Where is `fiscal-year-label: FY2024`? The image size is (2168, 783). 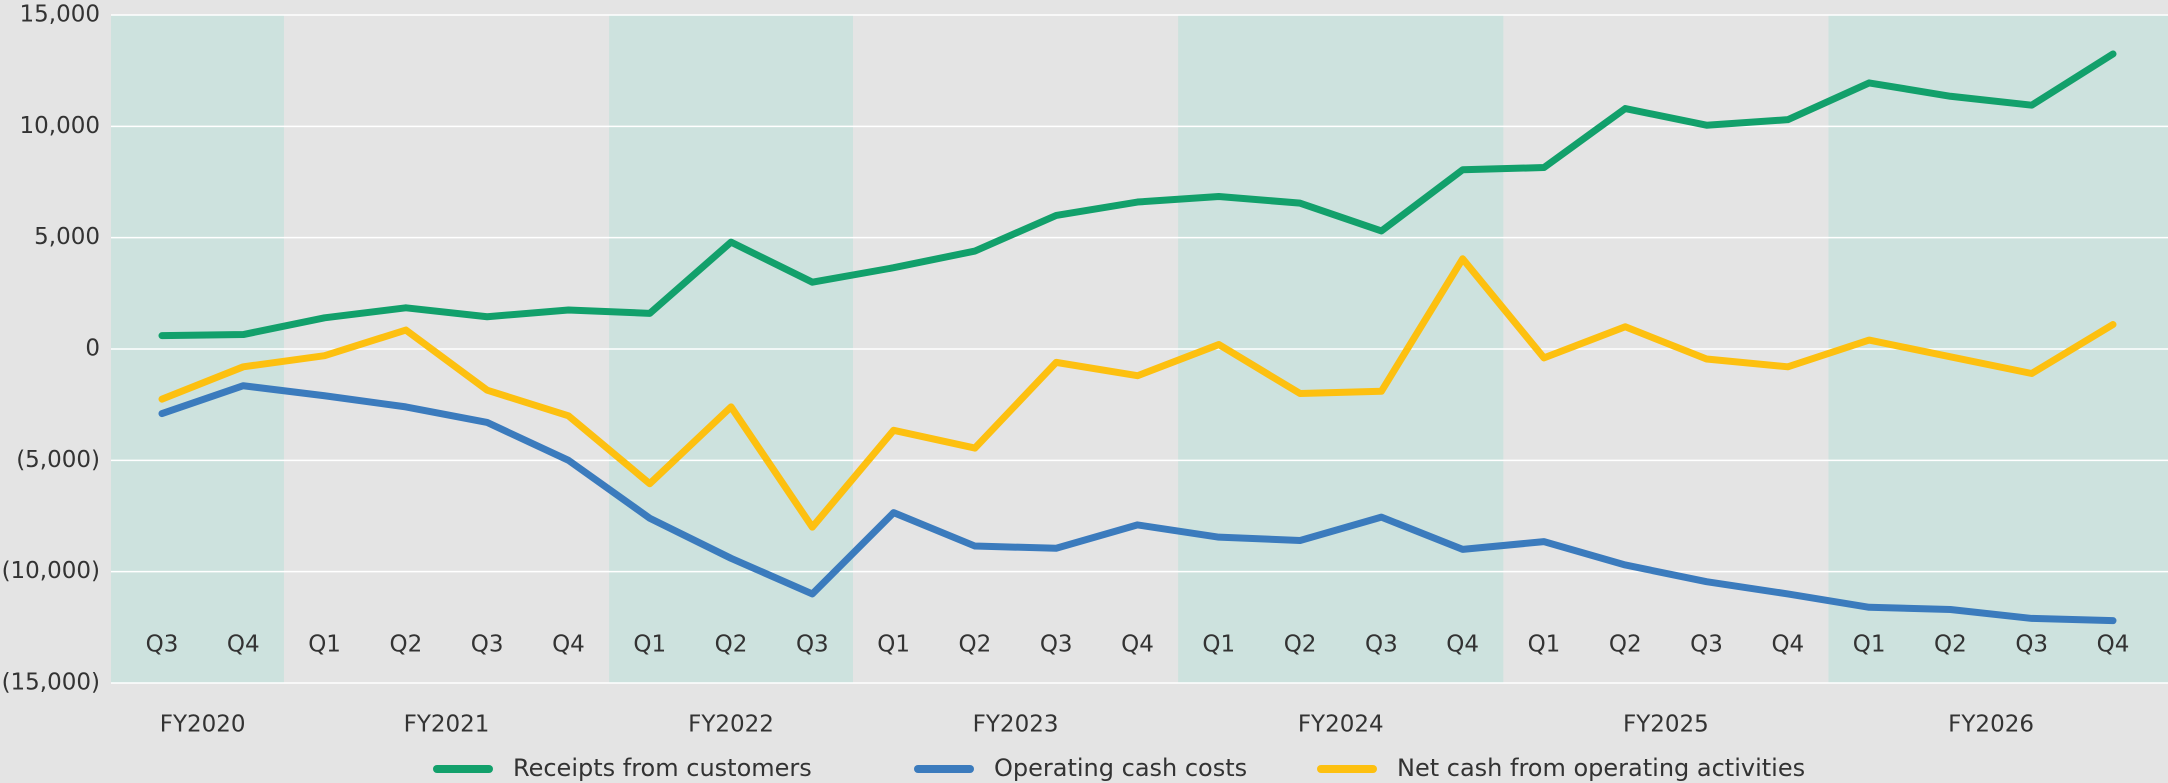 fiscal-year-label: FY2024 is located at coordinates (1341, 725).